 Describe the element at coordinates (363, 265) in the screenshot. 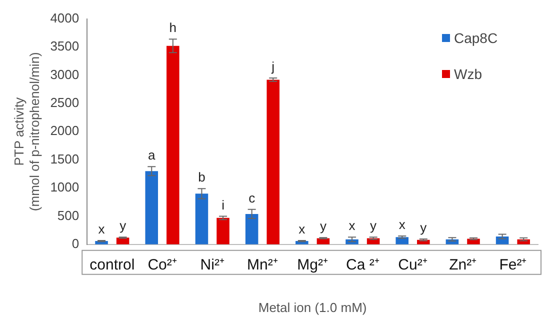

I see `x-tick-label: Ca ²⁺` at that location.